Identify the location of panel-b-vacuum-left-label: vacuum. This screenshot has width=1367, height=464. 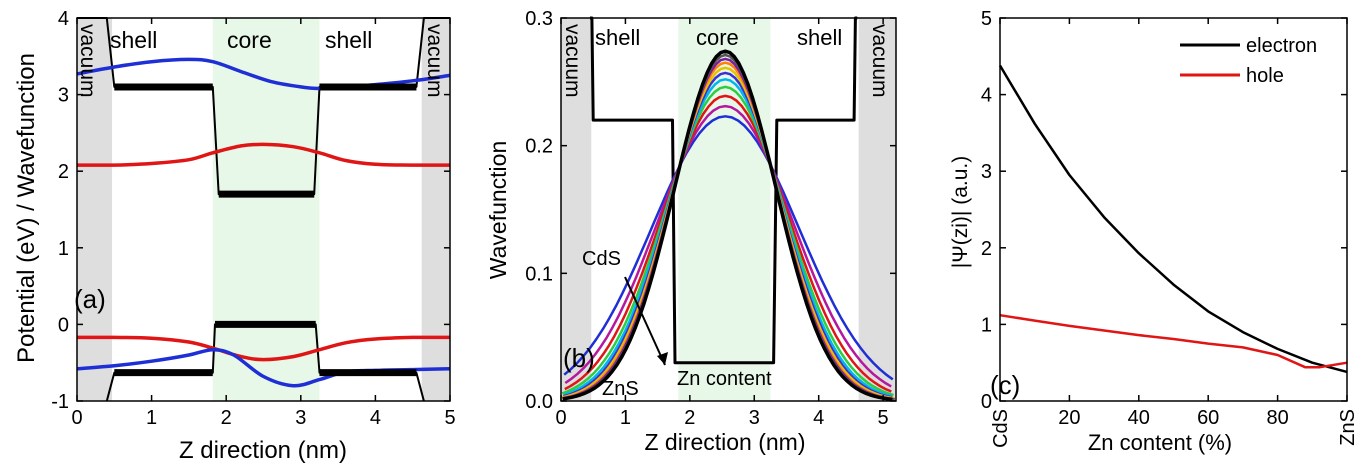
(572, 61).